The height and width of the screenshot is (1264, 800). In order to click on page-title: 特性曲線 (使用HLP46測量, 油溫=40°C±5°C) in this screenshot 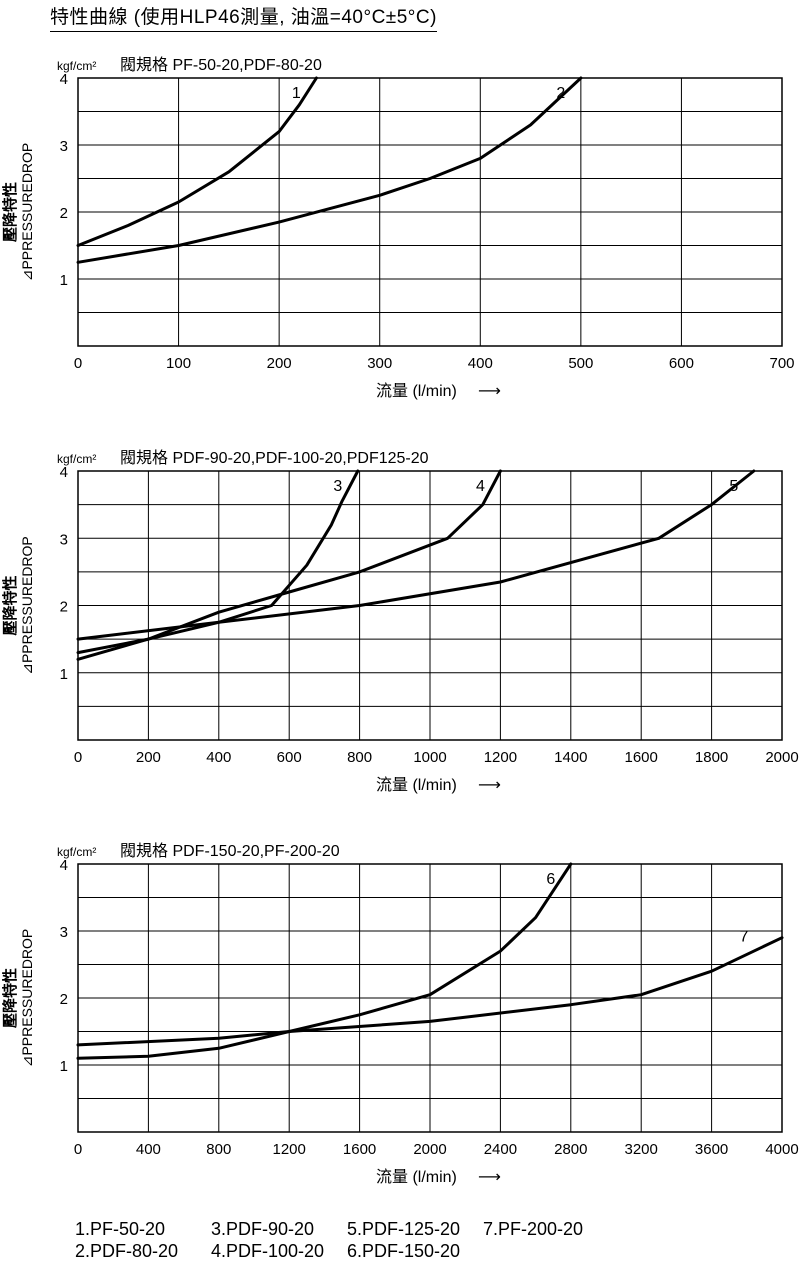, I will do `click(243, 17)`.